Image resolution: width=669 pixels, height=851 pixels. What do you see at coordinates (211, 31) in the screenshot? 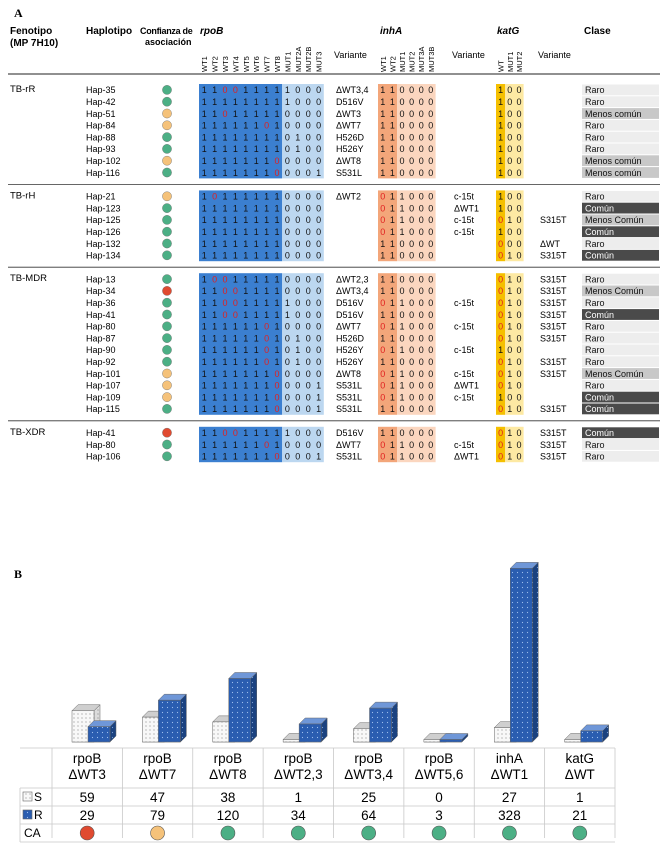
I see `header-rpoB: rpoB` at bounding box center [211, 31].